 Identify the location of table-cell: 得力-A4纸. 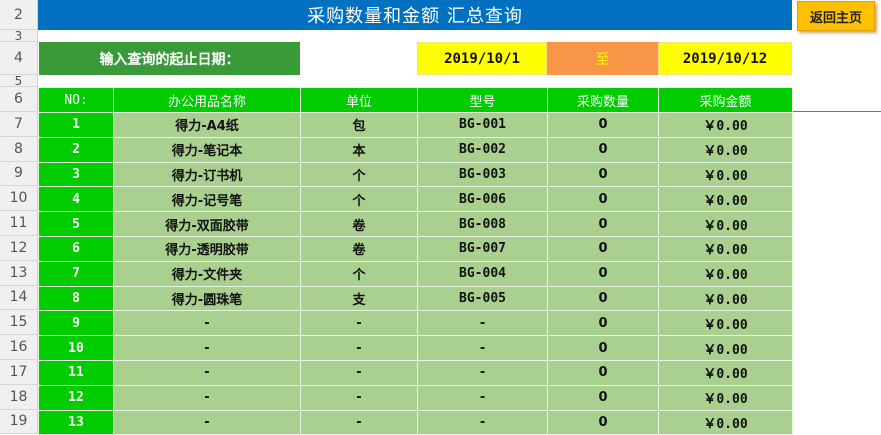
(207, 125).